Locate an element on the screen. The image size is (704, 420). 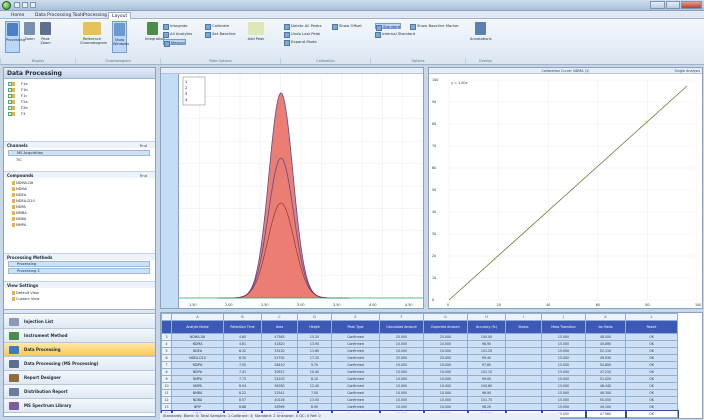
row-number: 11 is located at coordinates (166, 393).